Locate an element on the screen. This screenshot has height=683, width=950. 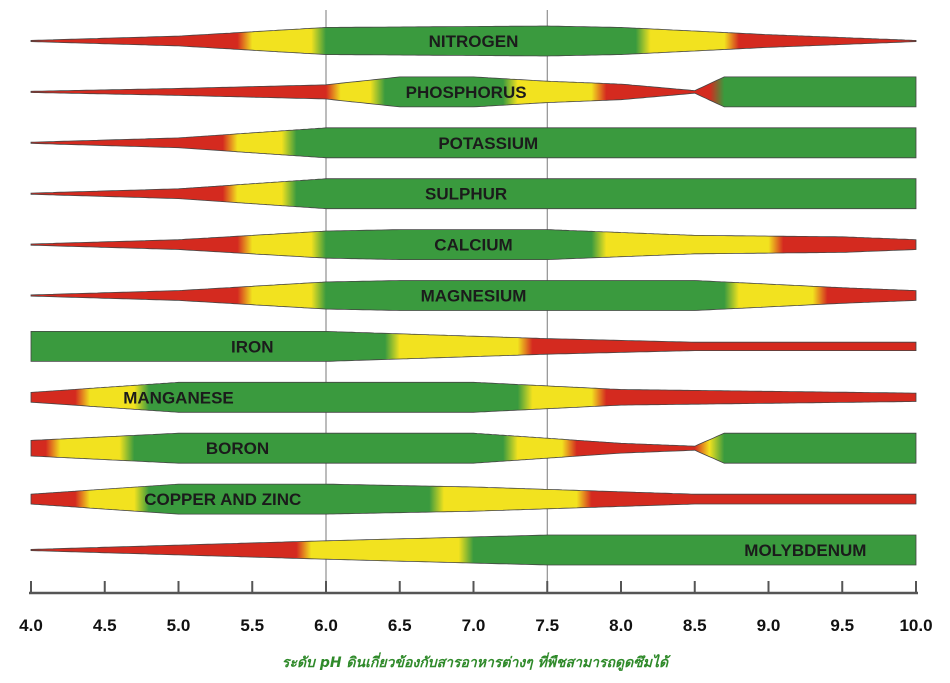
nutrient-band: CALCIUM is located at coordinates (473, 245).